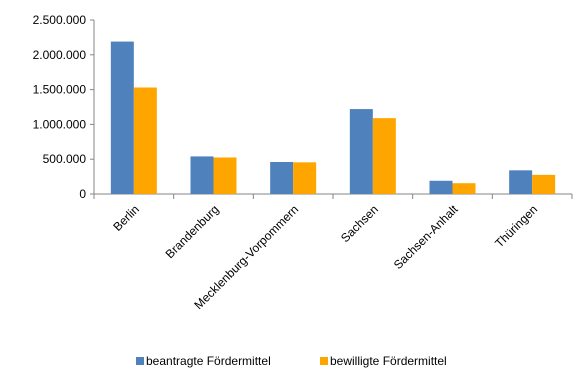 The height and width of the screenshot is (381, 574). I want to click on y-tick-label: 2.000.000, so click(60, 55).